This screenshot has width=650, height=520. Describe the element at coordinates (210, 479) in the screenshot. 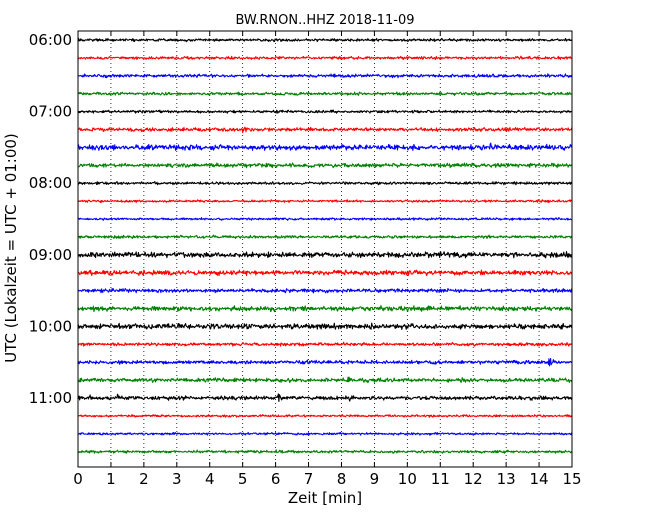

I see `x-tick-label: 4` at that location.